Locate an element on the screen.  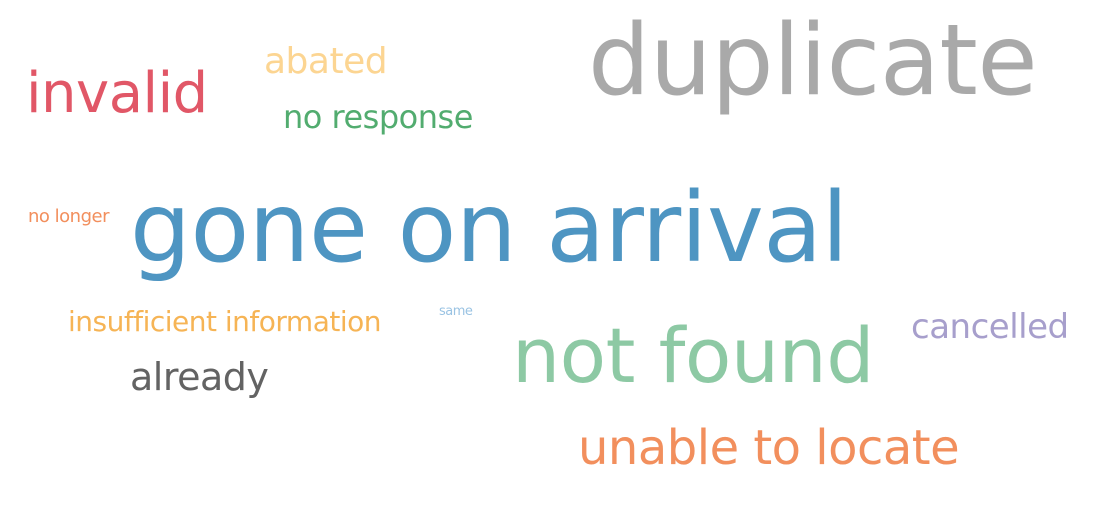
word-cancelled: cancelled is located at coordinates (990, 327).